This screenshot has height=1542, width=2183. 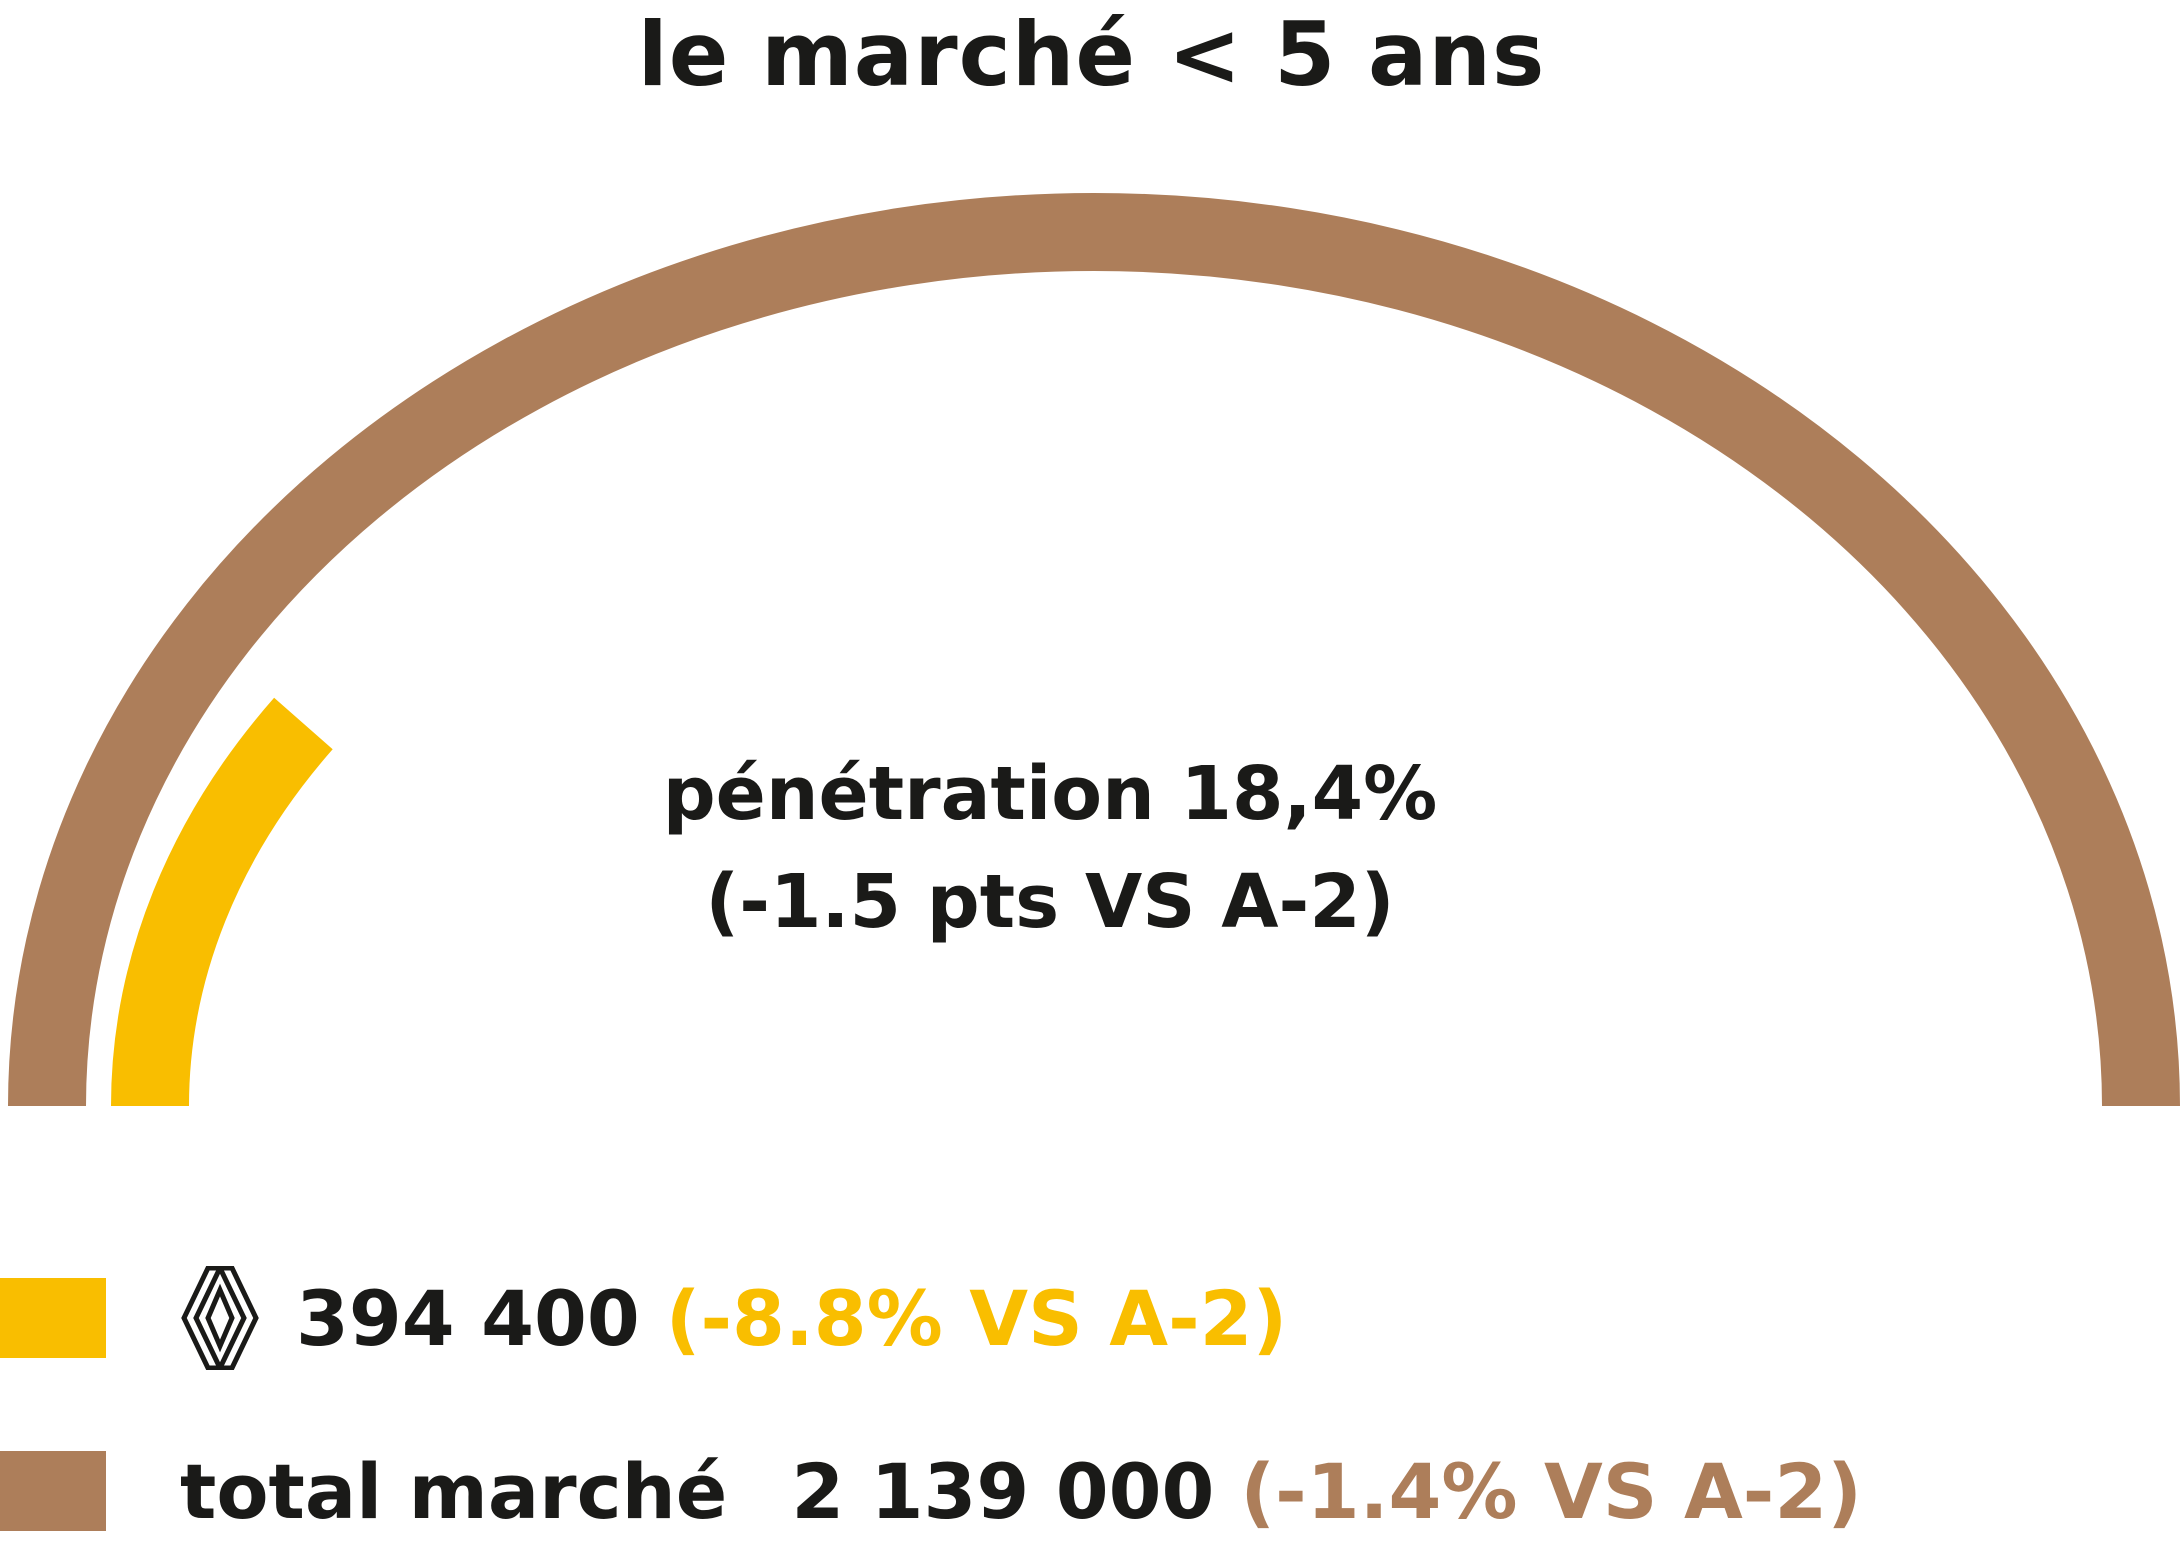 I want to click on penetration-value: pénétration 18,4%, so click(x=1050, y=794).